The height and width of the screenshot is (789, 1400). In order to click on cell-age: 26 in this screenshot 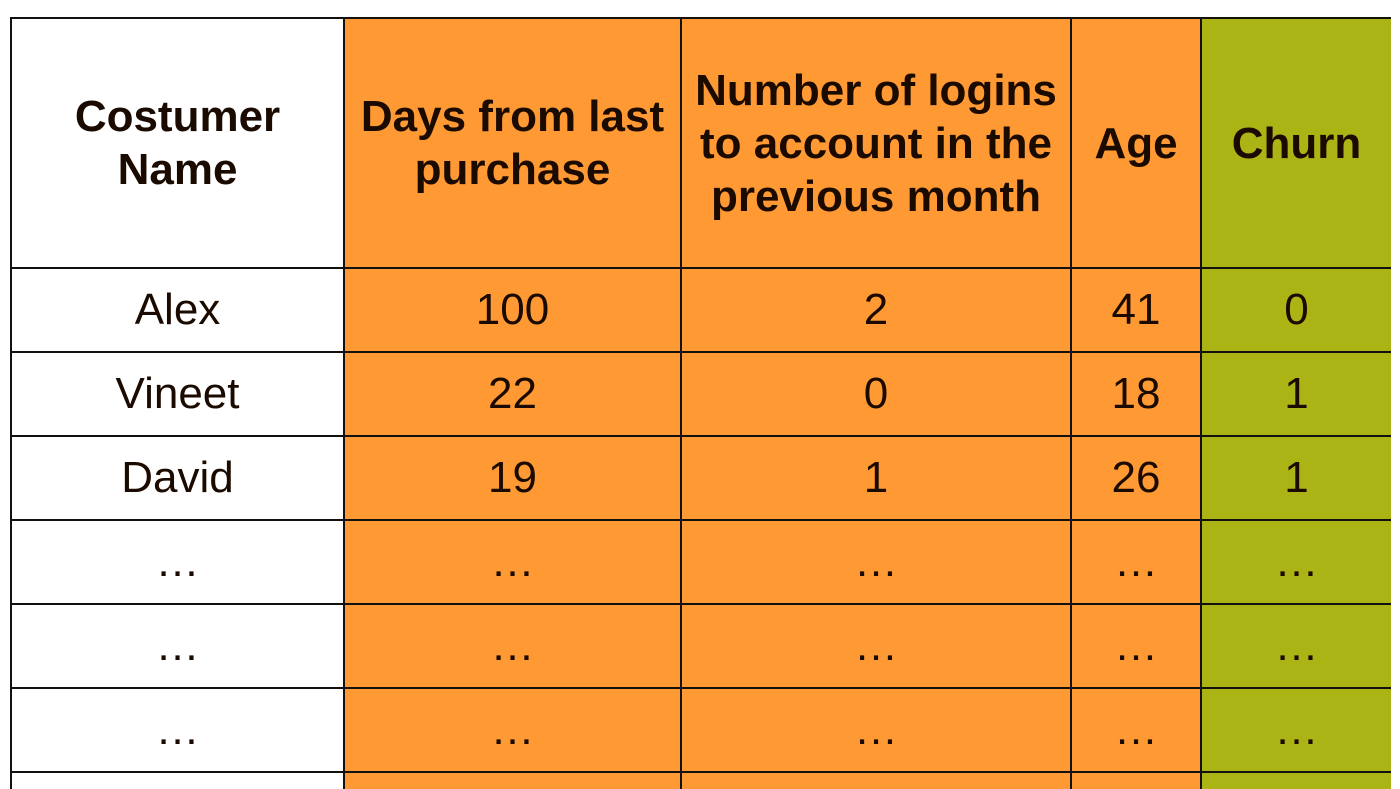, I will do `click(1136, 478)`.